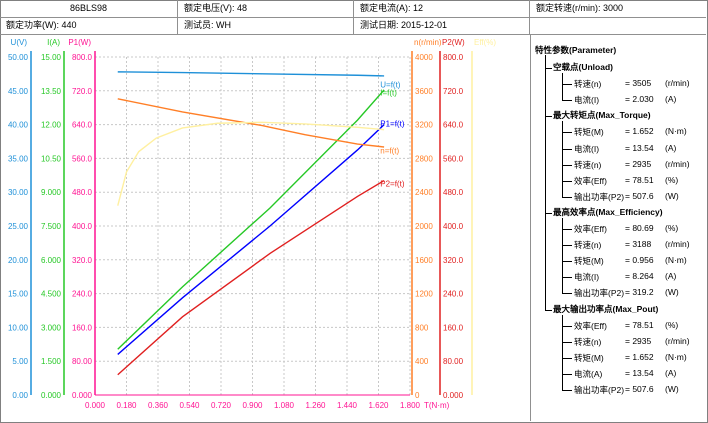  Describe the element at coordinates (378, 405) in the screenshot. I see `x-tick-label: 1.620` at that location.